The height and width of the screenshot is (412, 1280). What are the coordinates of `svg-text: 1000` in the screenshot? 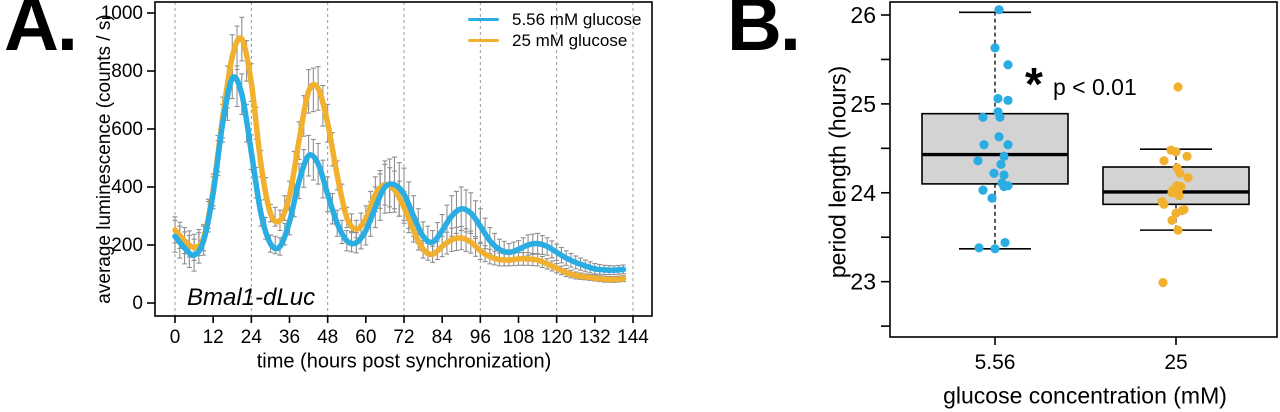 It's located at (122, 13).